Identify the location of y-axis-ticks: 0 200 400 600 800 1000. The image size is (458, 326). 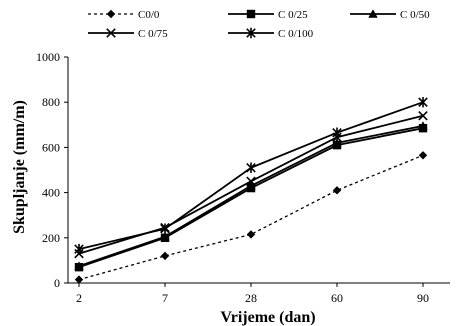
(52, 170).